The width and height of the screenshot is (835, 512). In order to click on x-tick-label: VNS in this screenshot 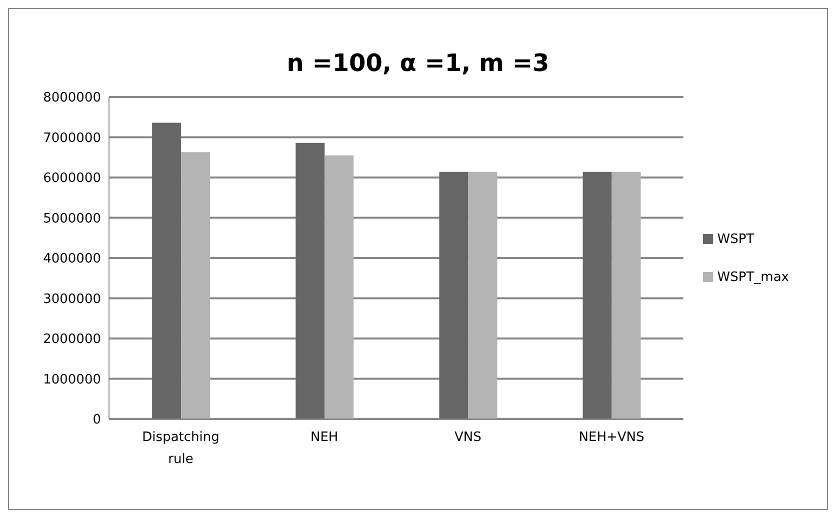, I will do `click(468, 437)`.